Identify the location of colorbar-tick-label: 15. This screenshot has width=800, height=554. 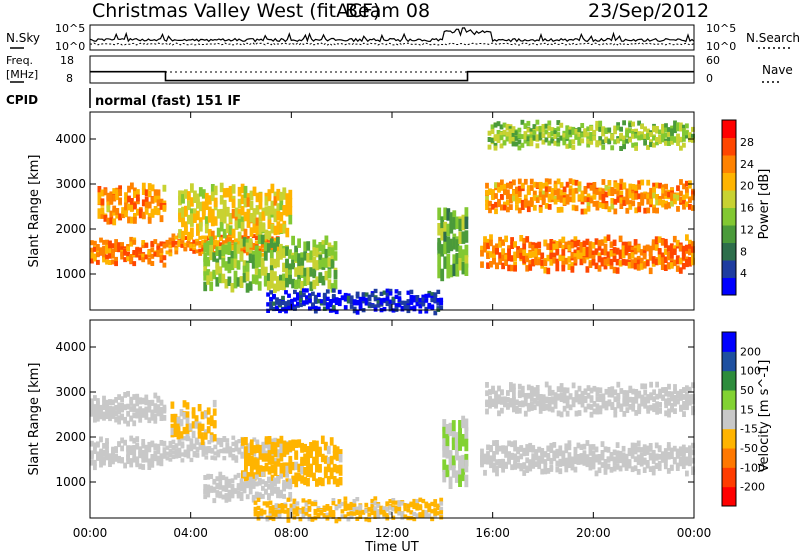
(747, 409).